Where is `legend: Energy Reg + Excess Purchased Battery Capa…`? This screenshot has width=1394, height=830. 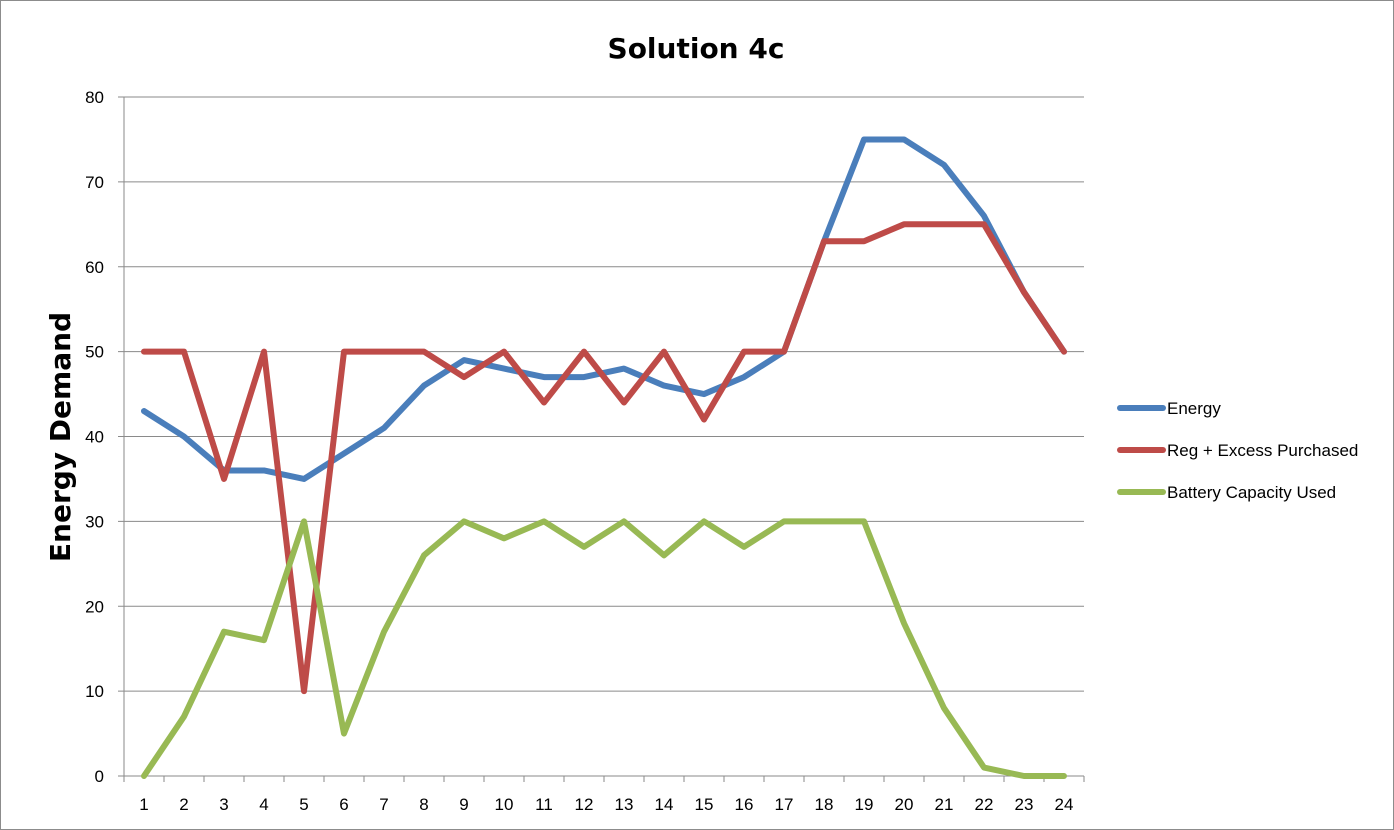
legend: Energy Reg + Excess Purchased Battery Capa… is located at coordinates (1237, 450).